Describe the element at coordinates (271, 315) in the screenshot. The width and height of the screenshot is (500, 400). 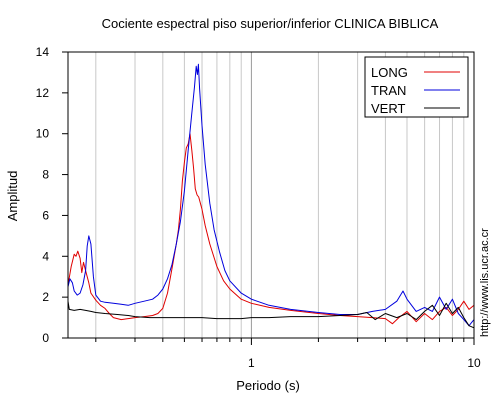
I see `series-vert-line` at that location.